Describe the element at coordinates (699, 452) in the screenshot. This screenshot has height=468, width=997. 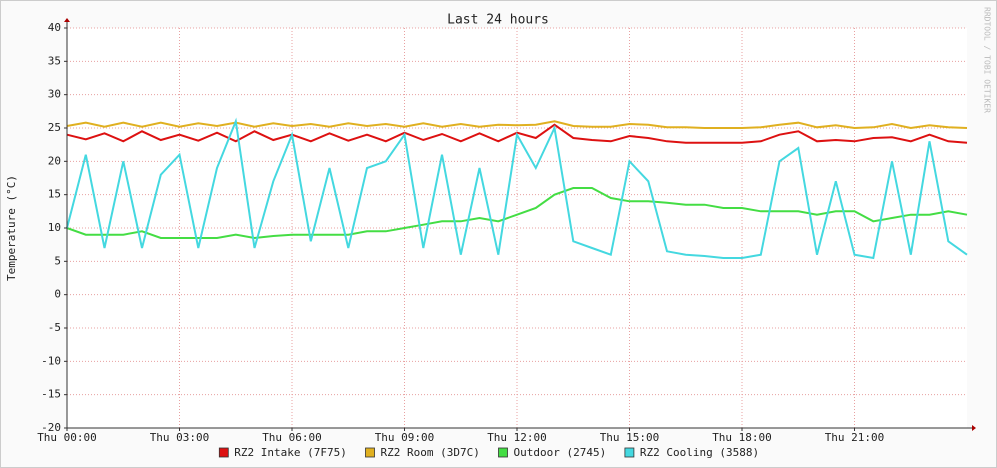
I see `legend-label: RZ2 Cooling (3588)` at that location.